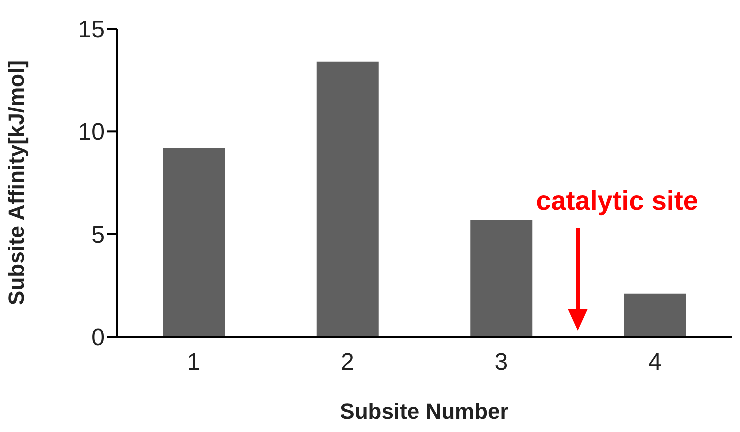 The width and height of the screenshot is (740, 432). Describe the element at coordinates (16, 183) in the screenshot. I see `y-axis-title: Subsite Affinity[kJ/mol]` at that location.